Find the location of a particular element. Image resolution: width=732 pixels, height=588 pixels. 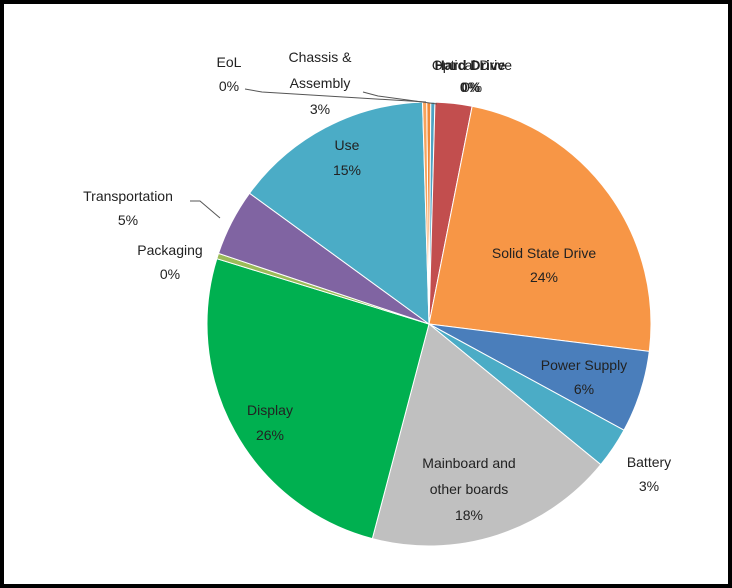

data-label-value-hard-drive: 0% is located at coordinates (470, 87).